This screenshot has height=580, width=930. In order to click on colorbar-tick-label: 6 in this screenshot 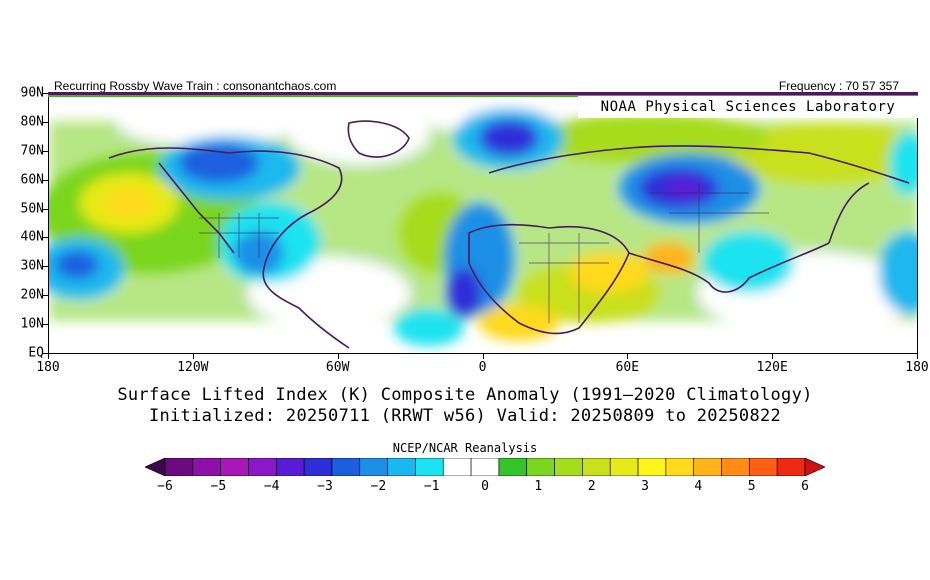, I will do `click(805, 486)`.